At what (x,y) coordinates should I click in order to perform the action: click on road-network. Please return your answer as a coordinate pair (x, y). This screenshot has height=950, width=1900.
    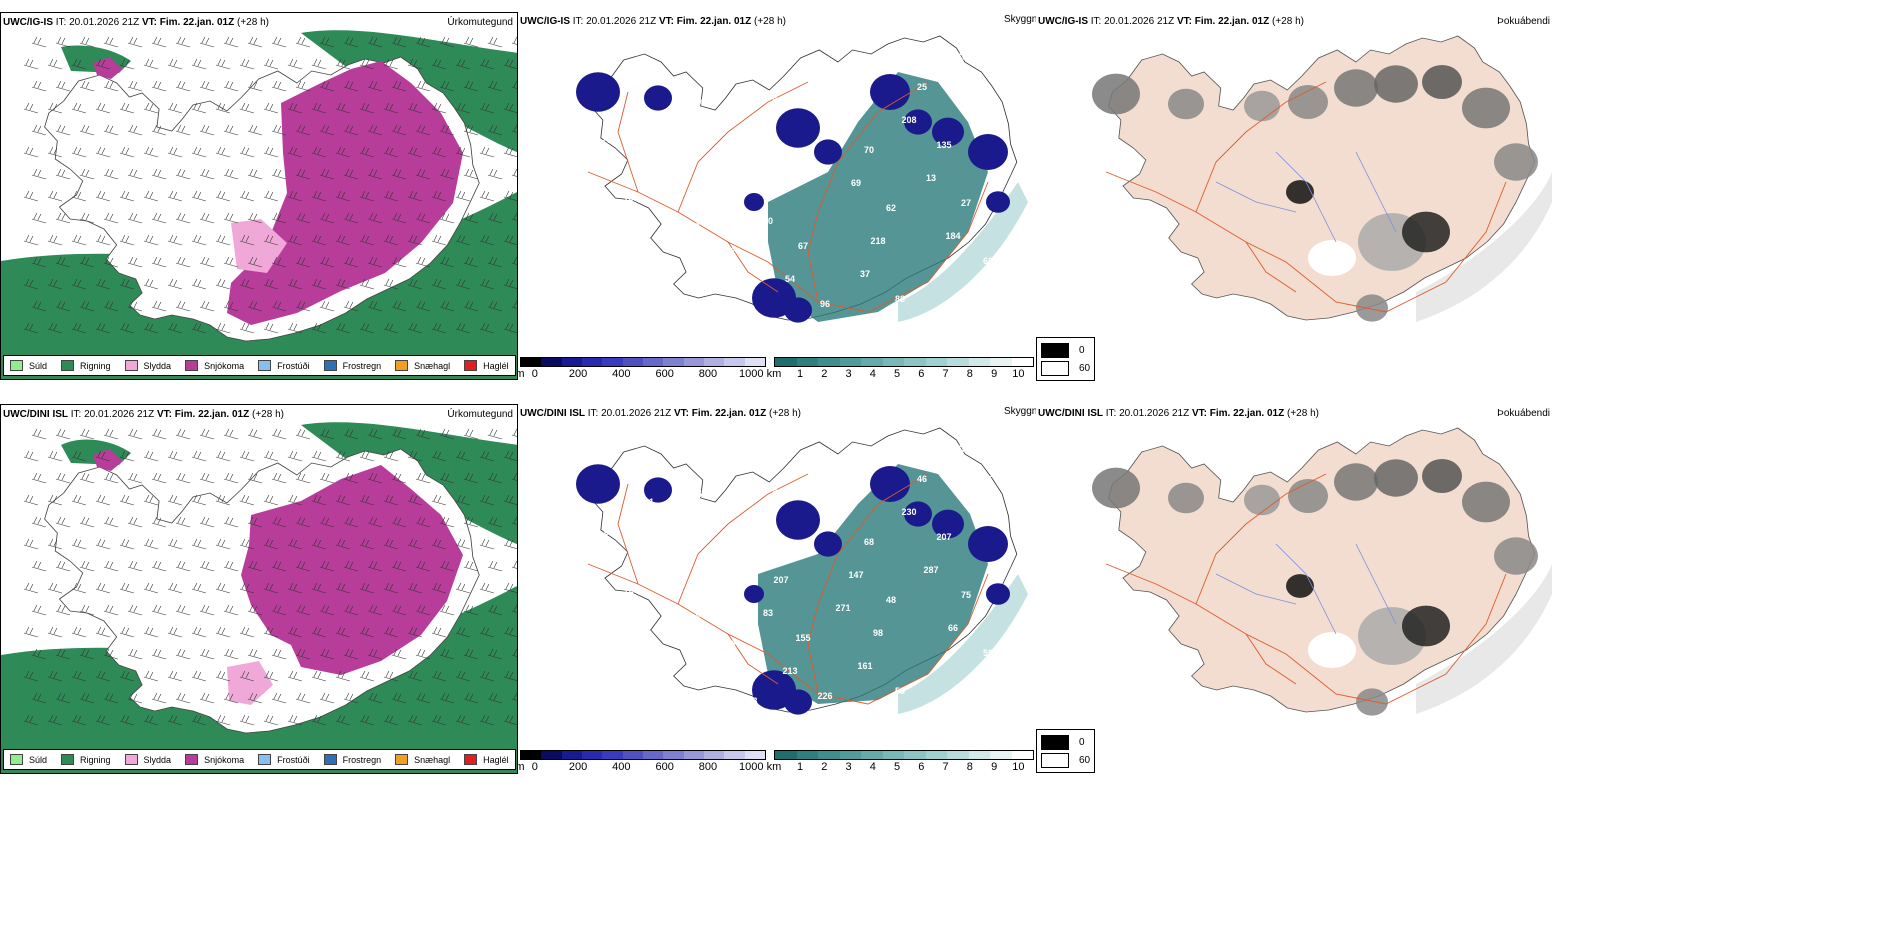
    Looking at the image, I should click on (788, 589).